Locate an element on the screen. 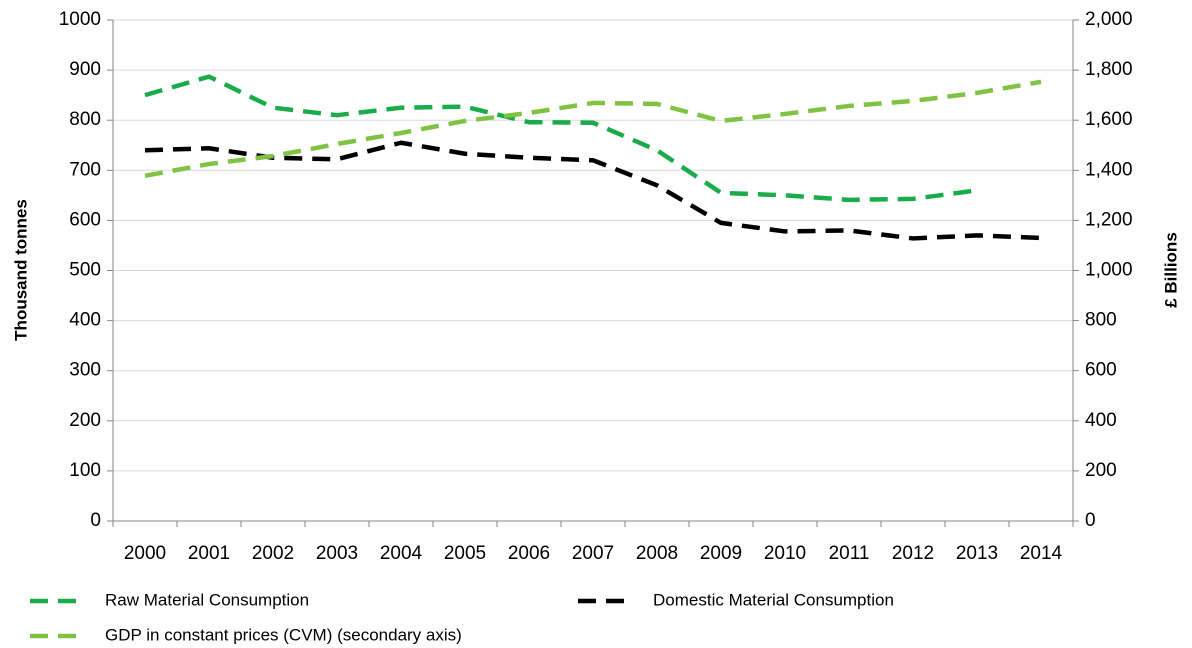 This screenshot has height=648, width=1192. y2-tick-label: 2,000 is located at coordinates (1109, 19).